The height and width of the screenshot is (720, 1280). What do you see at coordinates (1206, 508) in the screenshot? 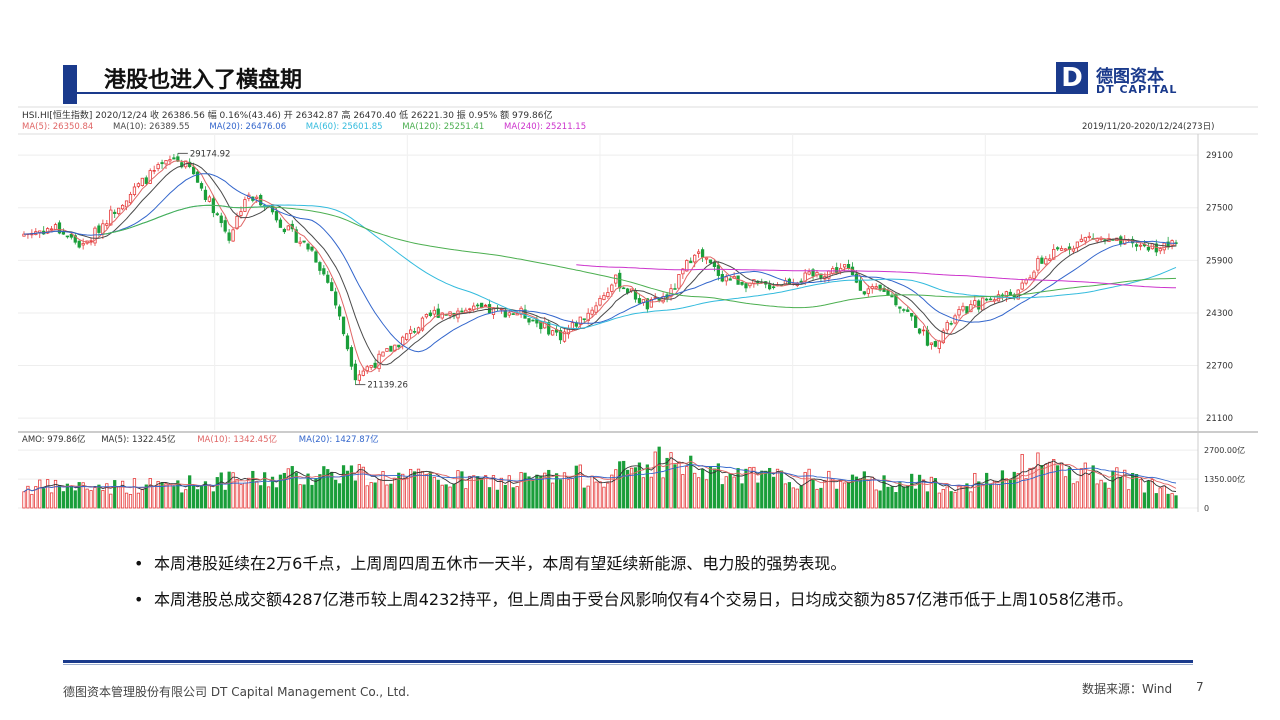
I see `volume-tick-label: 0` at bounding box center [1206, 508].